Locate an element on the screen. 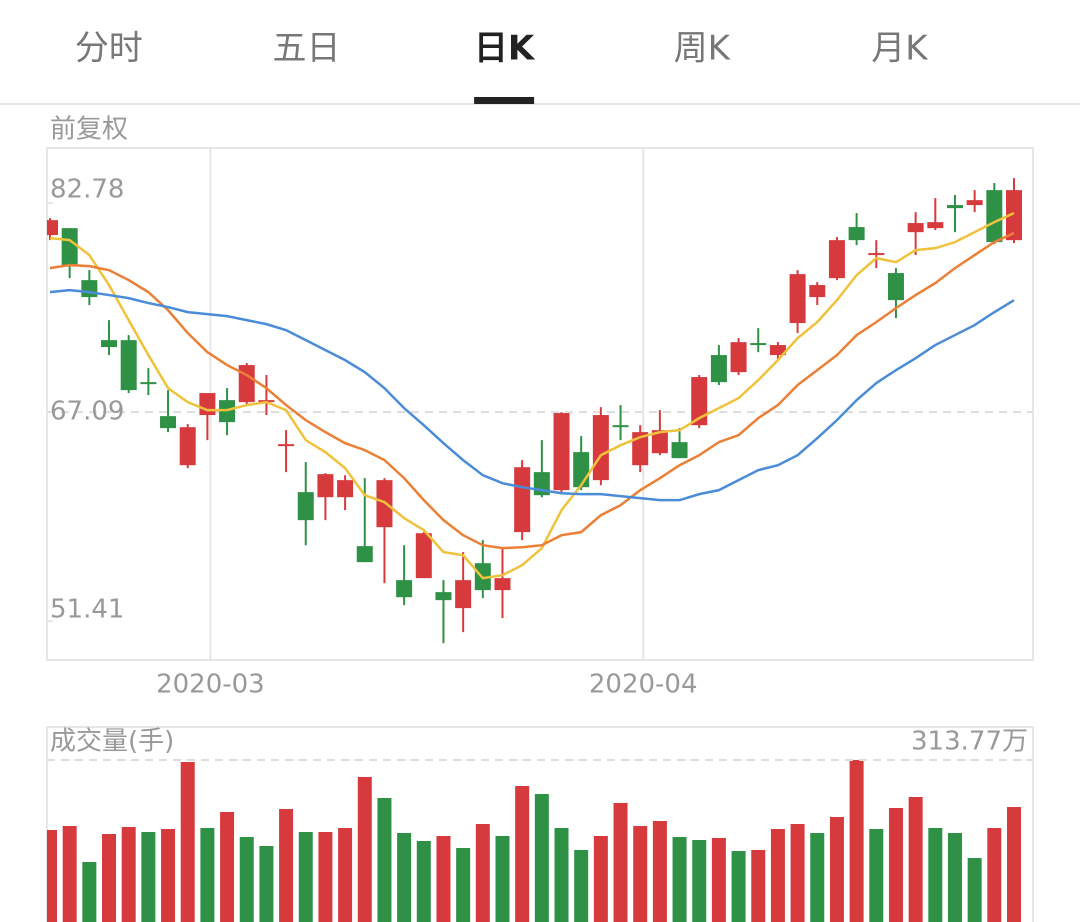 This screenshot has height=922, width=1080. tab: 周K is located at coordinates (703, 49).